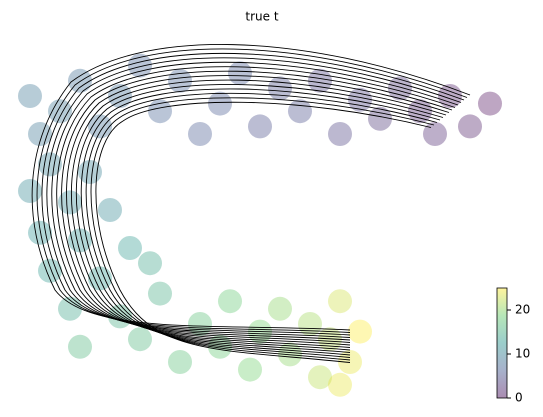 The image size is (543, 417). What do you see at coordinates (513, 346) in the screenshot?
I see `colorbar: 0 10 20` at bounding box center [513, 346].